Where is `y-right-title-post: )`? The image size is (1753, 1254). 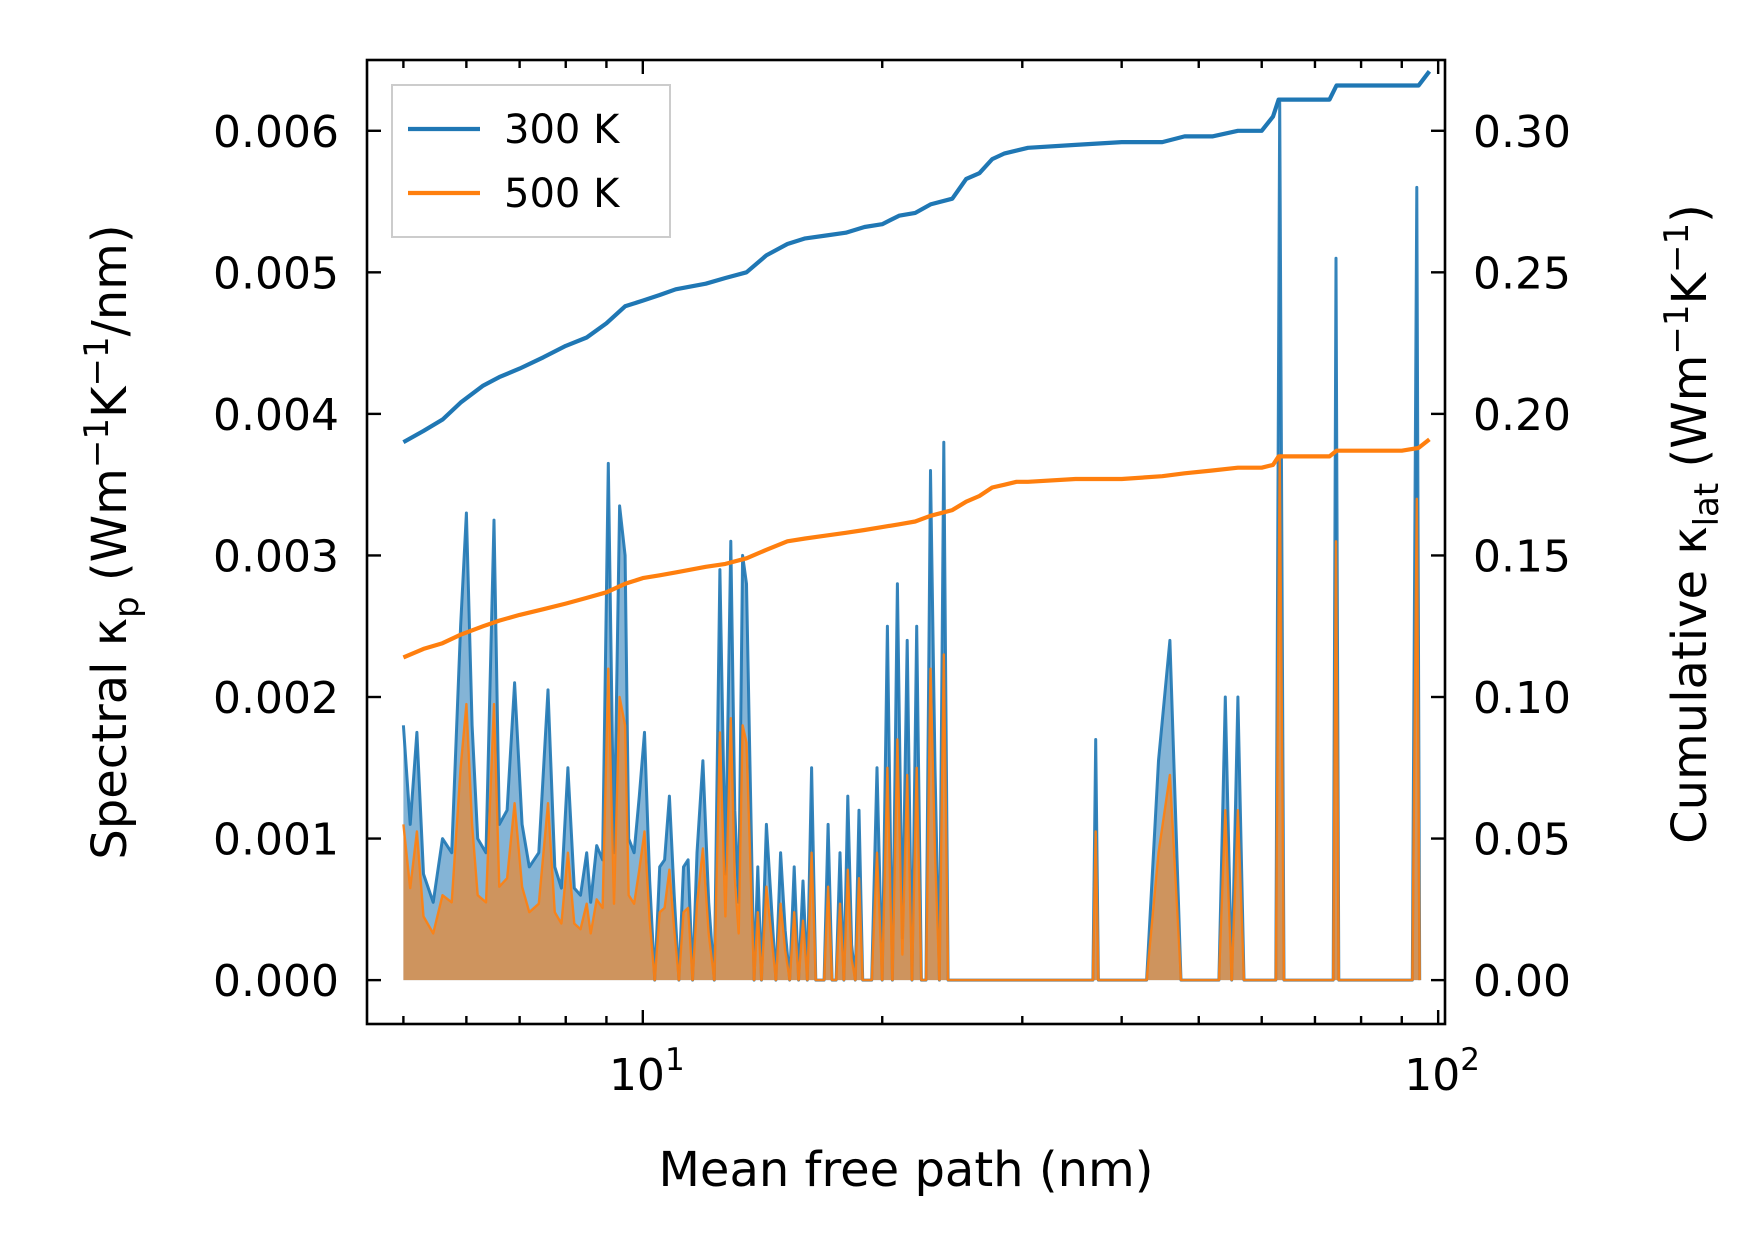
y-right-title-post: ) is located at coordinates (1690, 213).